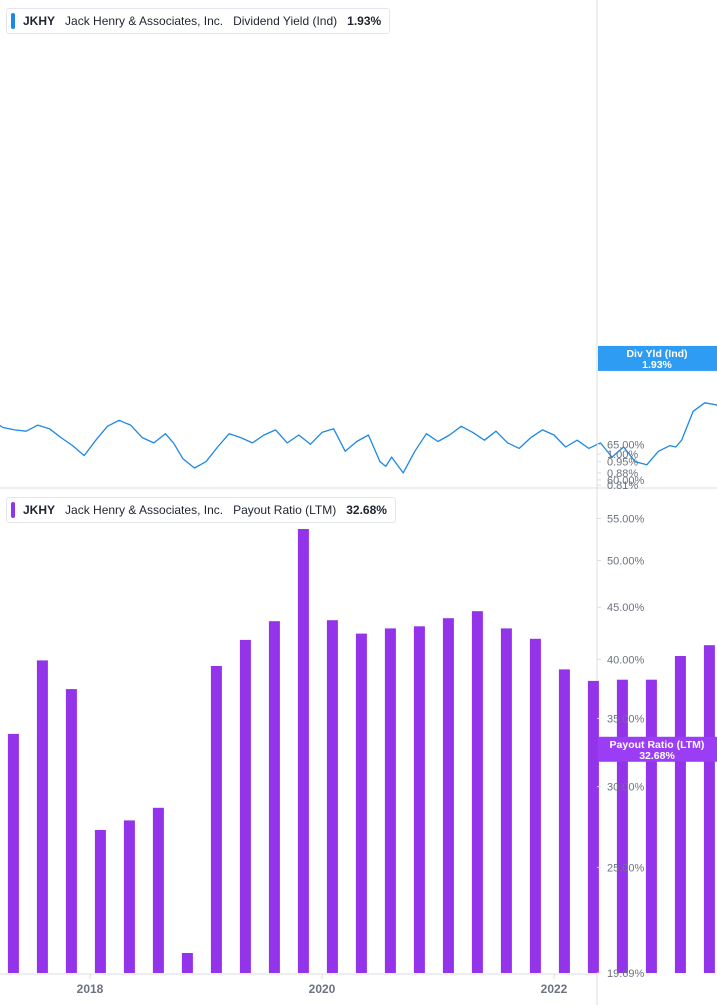 The height and width of the screenshot is (1005, 717). I want to click on payout-ytick-label: 45.00%, so click(626, 608).